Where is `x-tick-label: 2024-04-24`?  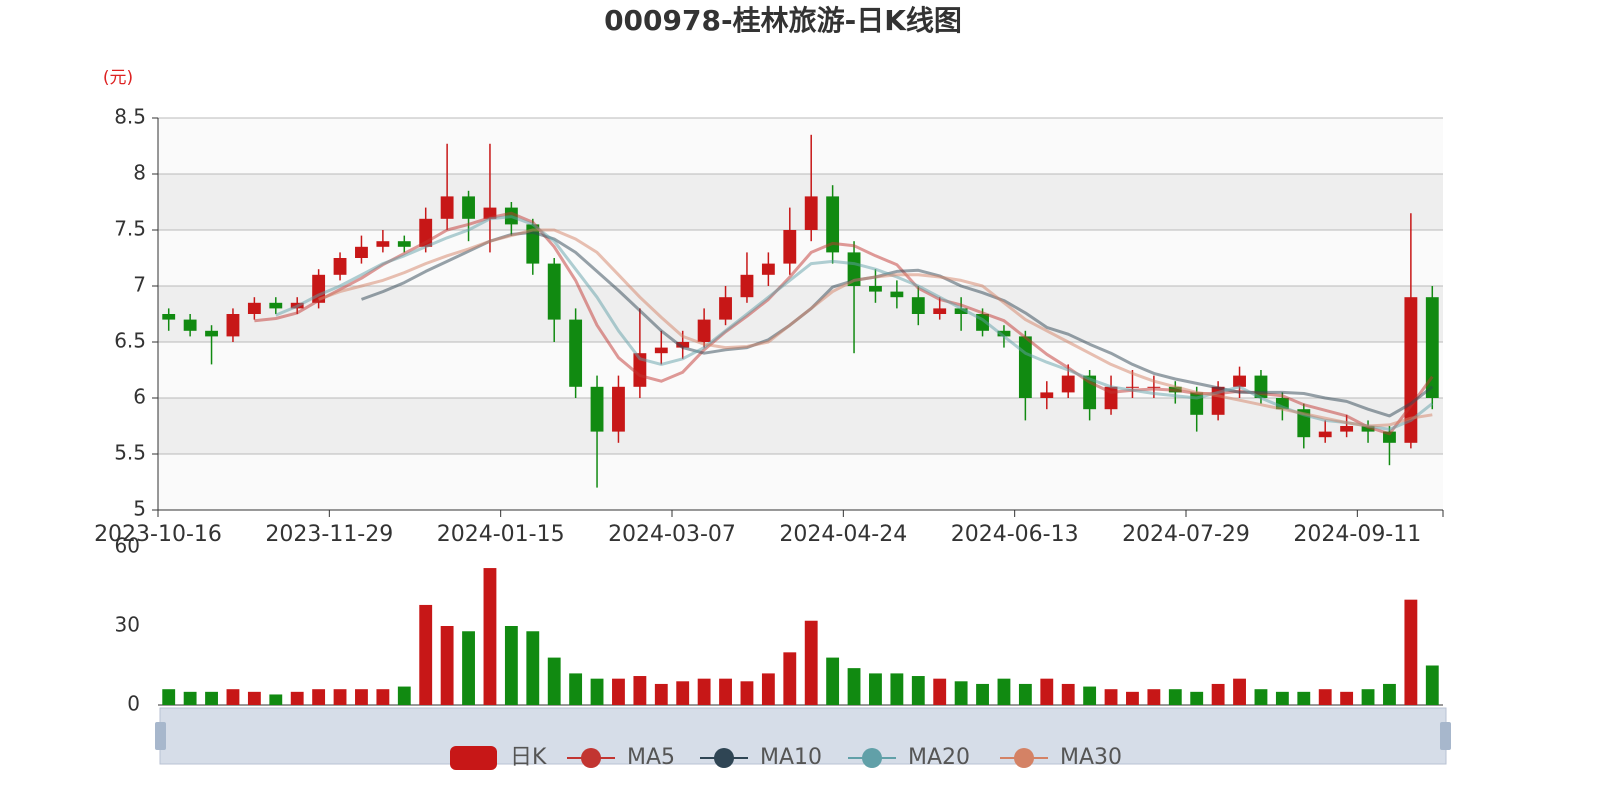
x-tick-label: 2024-04-24 is located at coordinates (843, 534).